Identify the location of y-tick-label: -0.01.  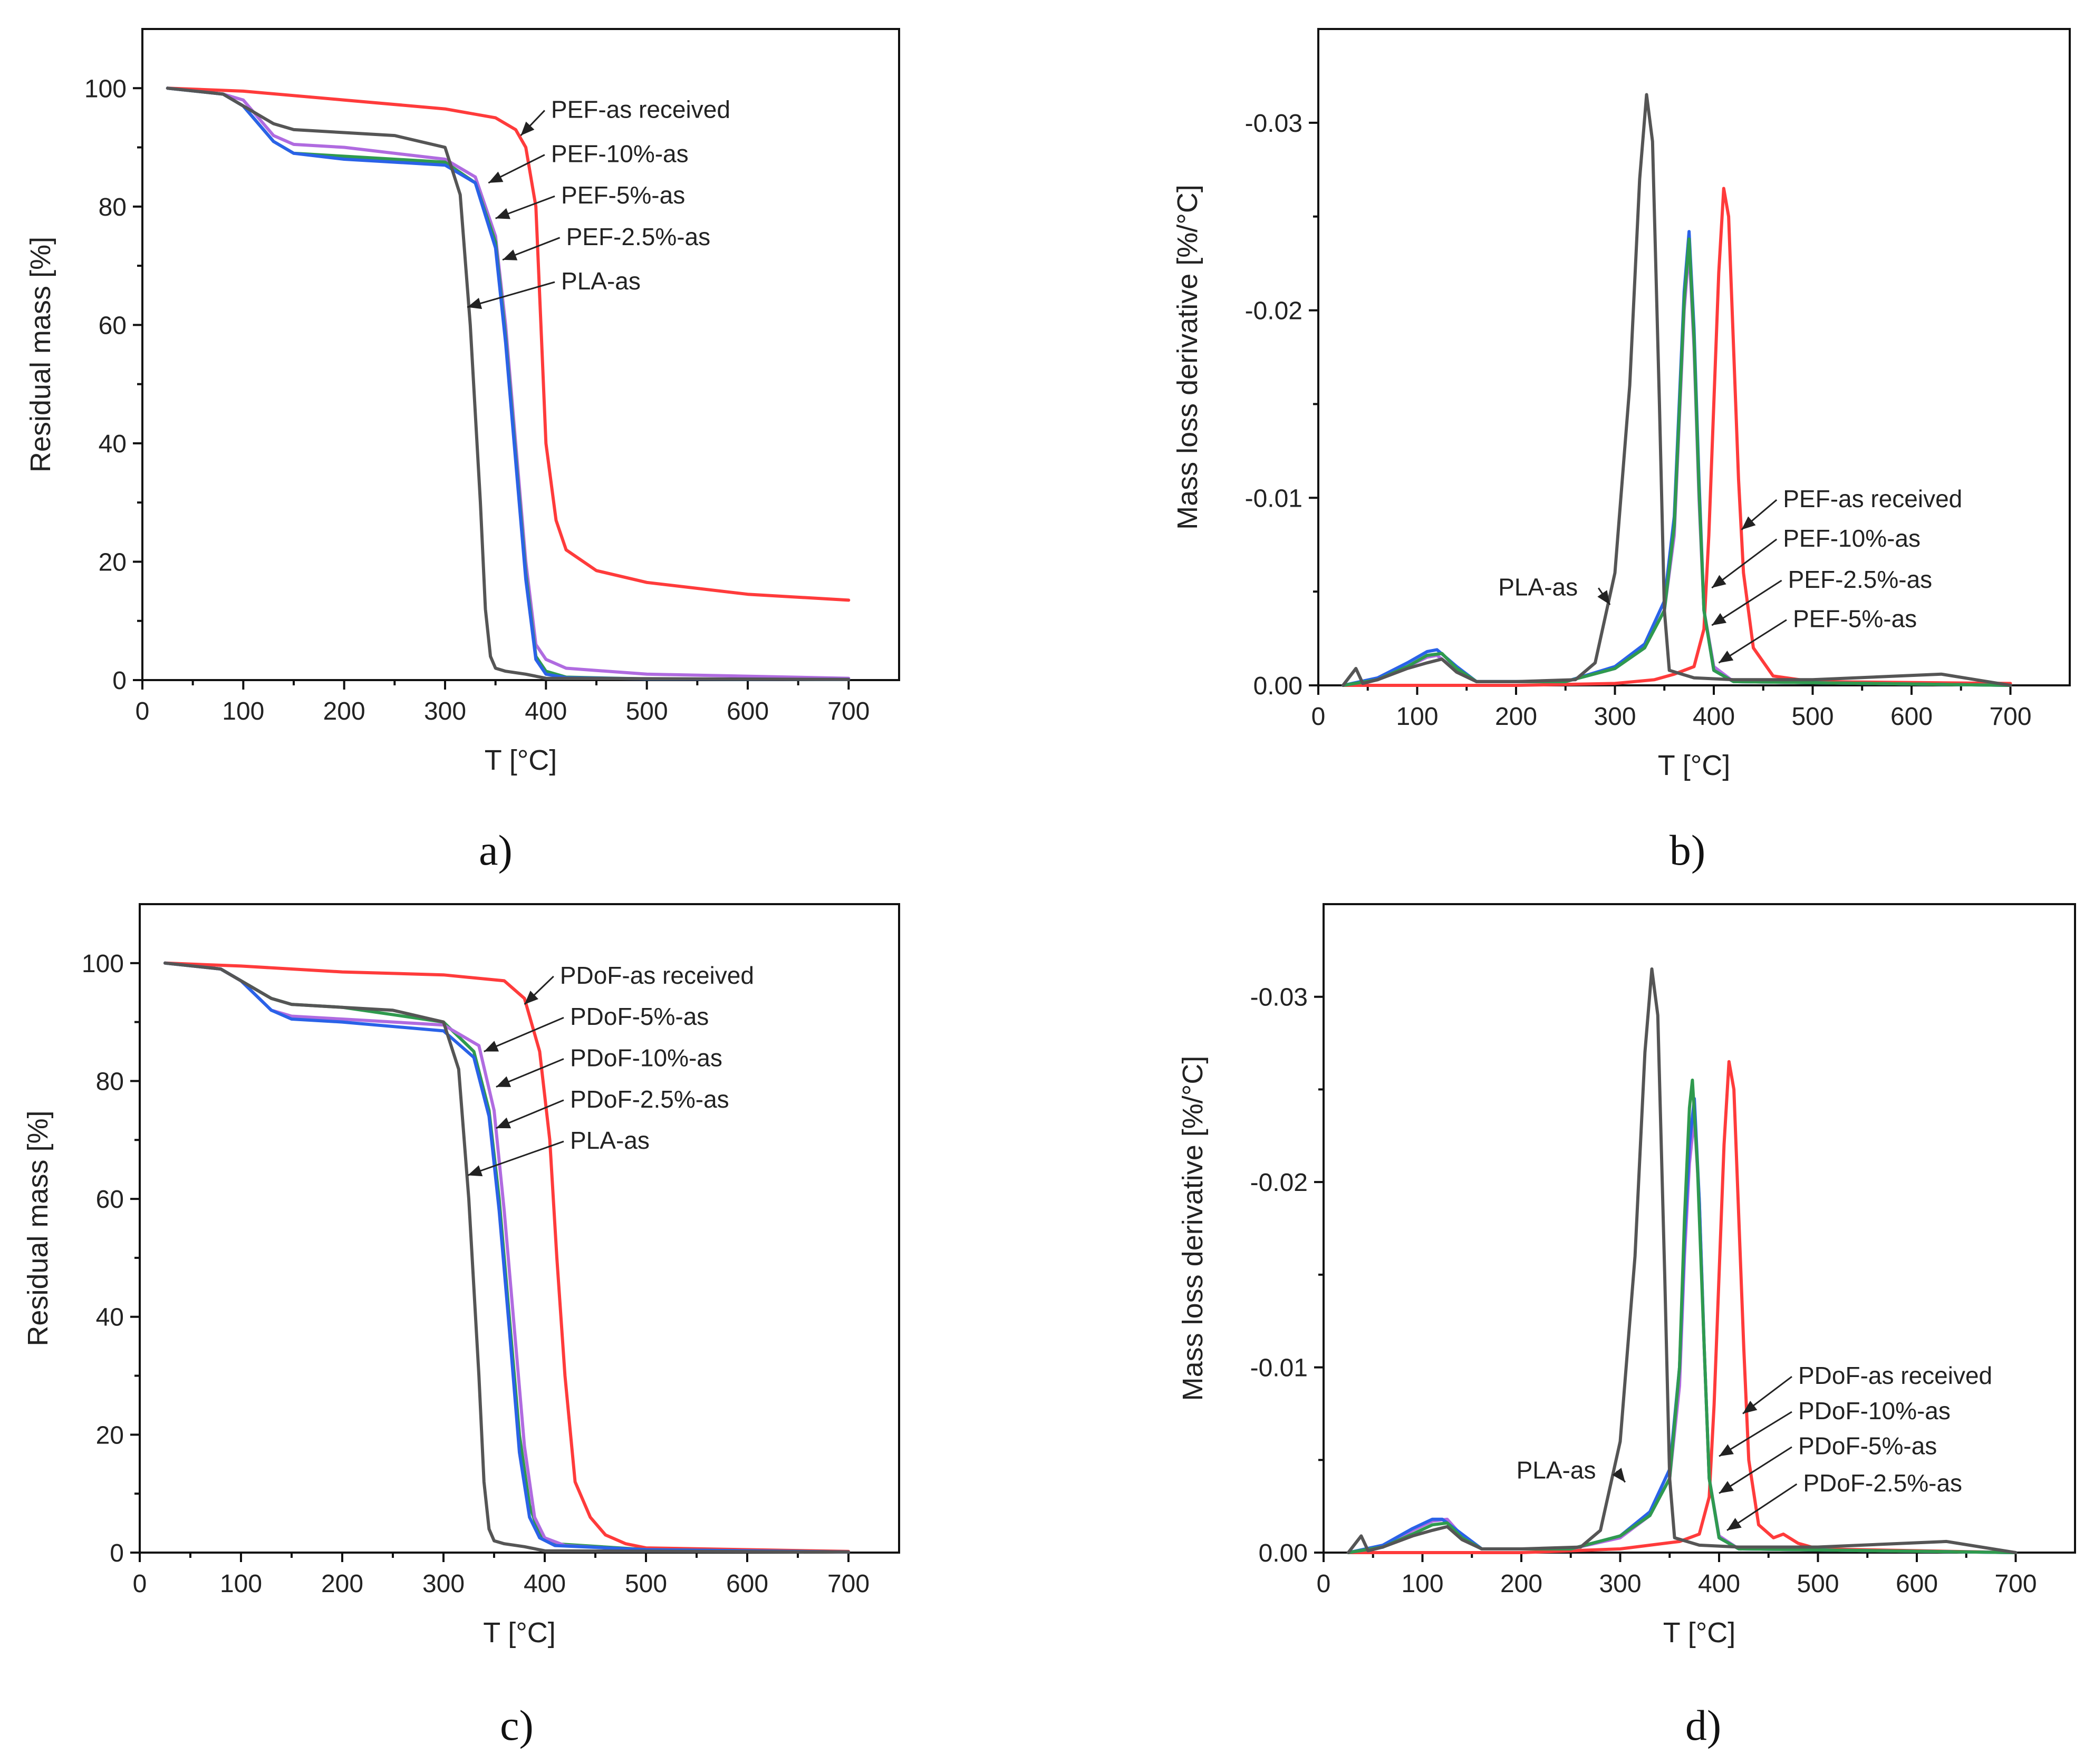
(1279, 1368).